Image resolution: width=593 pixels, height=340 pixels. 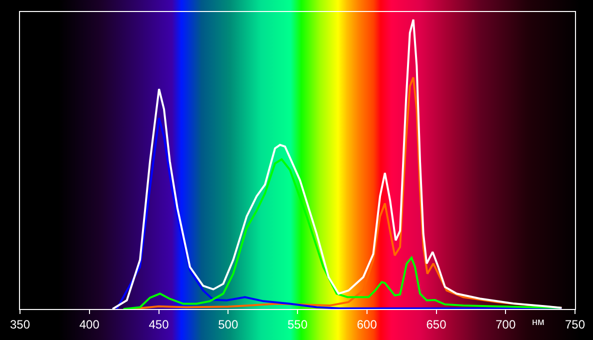 I want to click on x-tick-label: 700, so click(x=506, y=324).